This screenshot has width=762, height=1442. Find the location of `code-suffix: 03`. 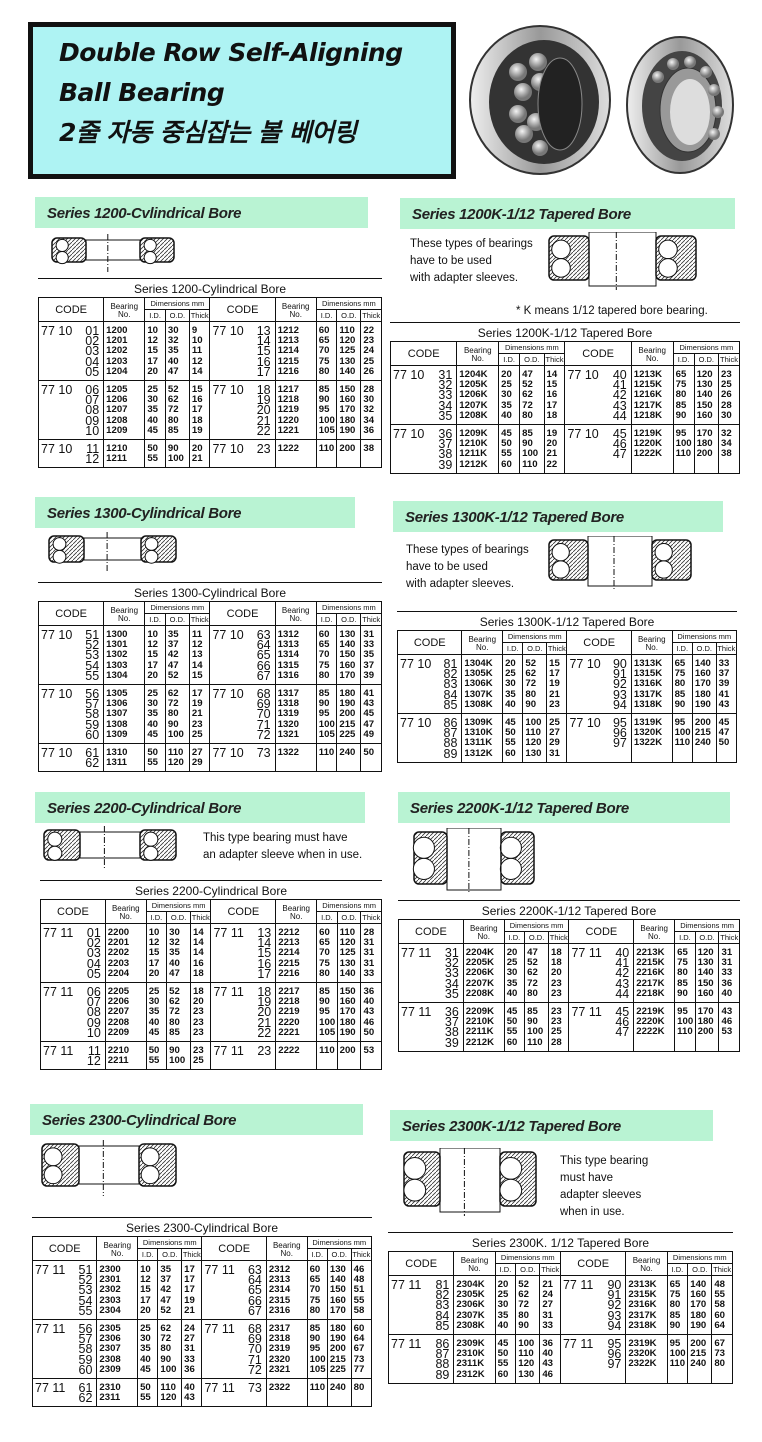

code-suffix: 03 is located at coordinates (93, 953).